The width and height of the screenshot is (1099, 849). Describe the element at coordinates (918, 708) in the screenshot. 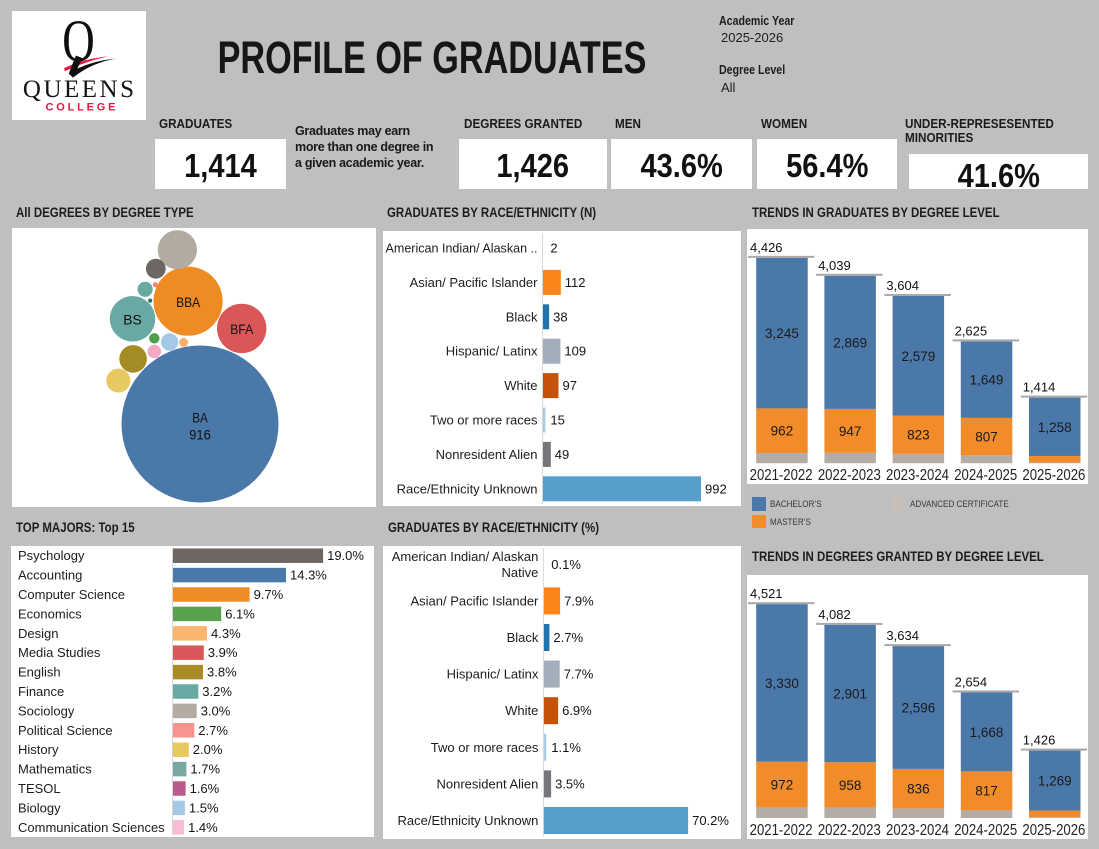

I see `svg-text: 2,596` at that location.